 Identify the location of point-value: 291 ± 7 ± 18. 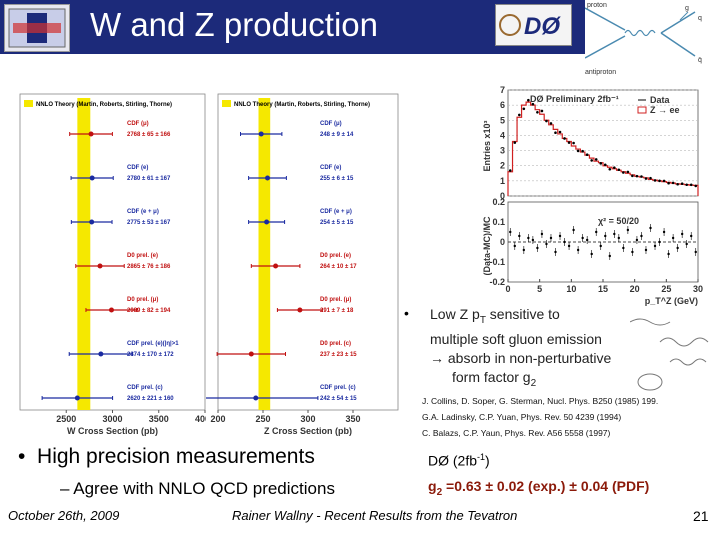
(337, 311).